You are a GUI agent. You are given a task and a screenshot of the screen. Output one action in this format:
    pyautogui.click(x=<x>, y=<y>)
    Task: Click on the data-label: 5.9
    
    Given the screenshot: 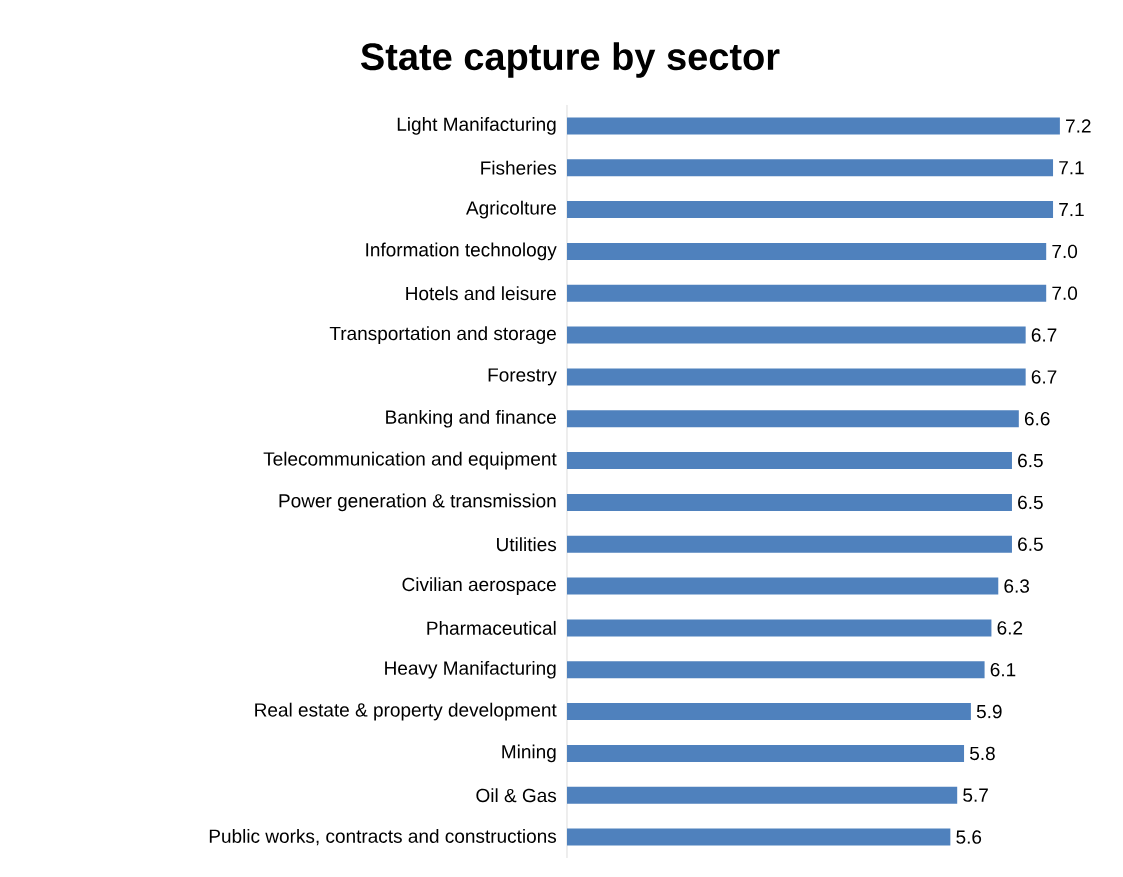 What is the action you would take?
    pyautogui.click(x=989, y=711)
    